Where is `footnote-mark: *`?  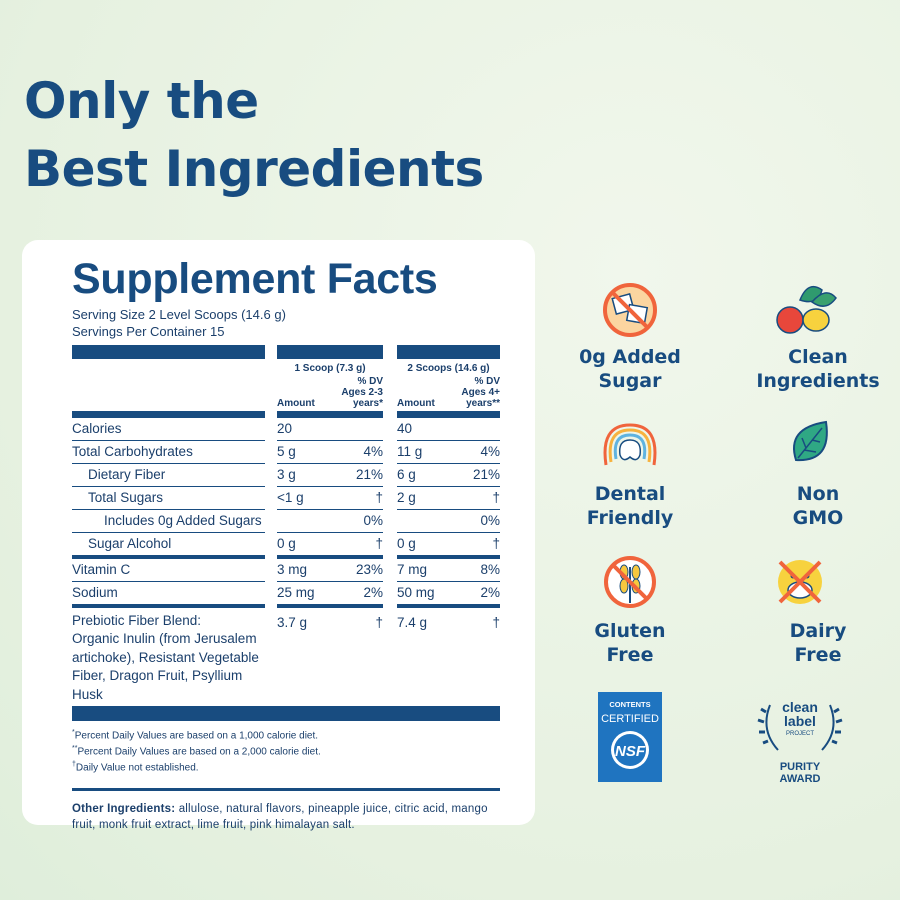 footnote-mark: * is located at coordinates (73, 732).